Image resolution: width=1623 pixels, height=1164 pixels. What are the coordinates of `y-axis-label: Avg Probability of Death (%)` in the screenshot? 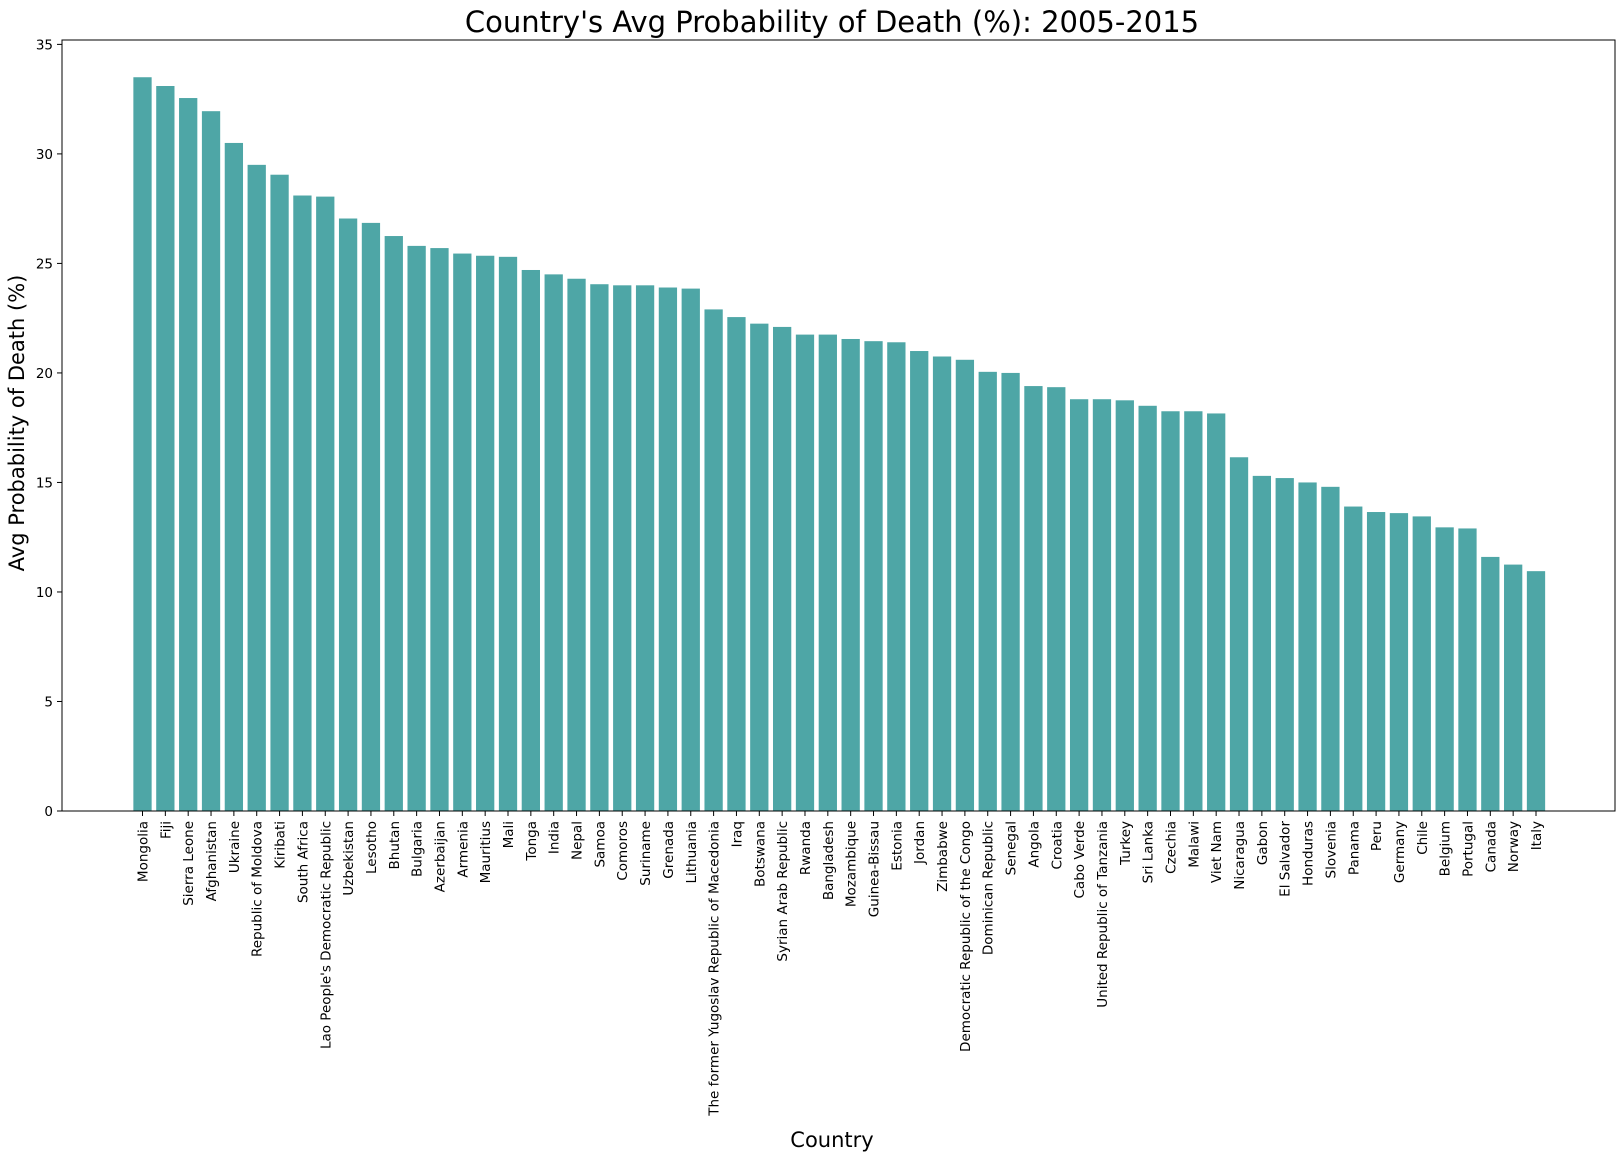 It's located at (17, 423).